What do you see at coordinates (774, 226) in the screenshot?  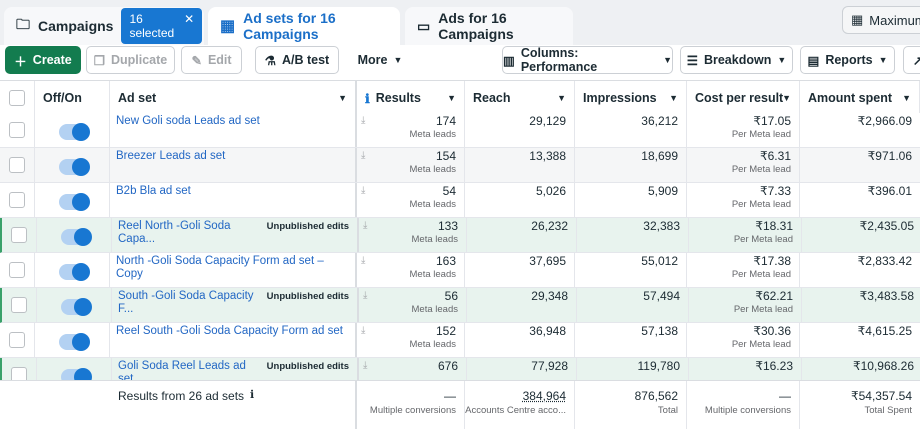 I see `cost-value: ₹18.31` at bounding box center [774, 226].